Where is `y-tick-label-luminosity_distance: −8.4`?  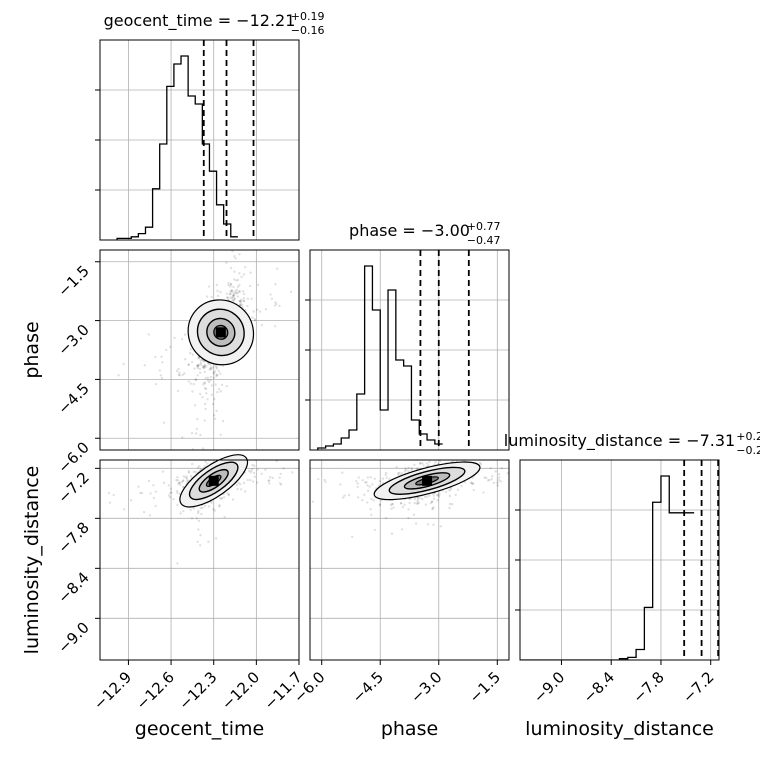 y-tick-label-luminosity_distance: −8.4 is located at coordinates (73, 587).